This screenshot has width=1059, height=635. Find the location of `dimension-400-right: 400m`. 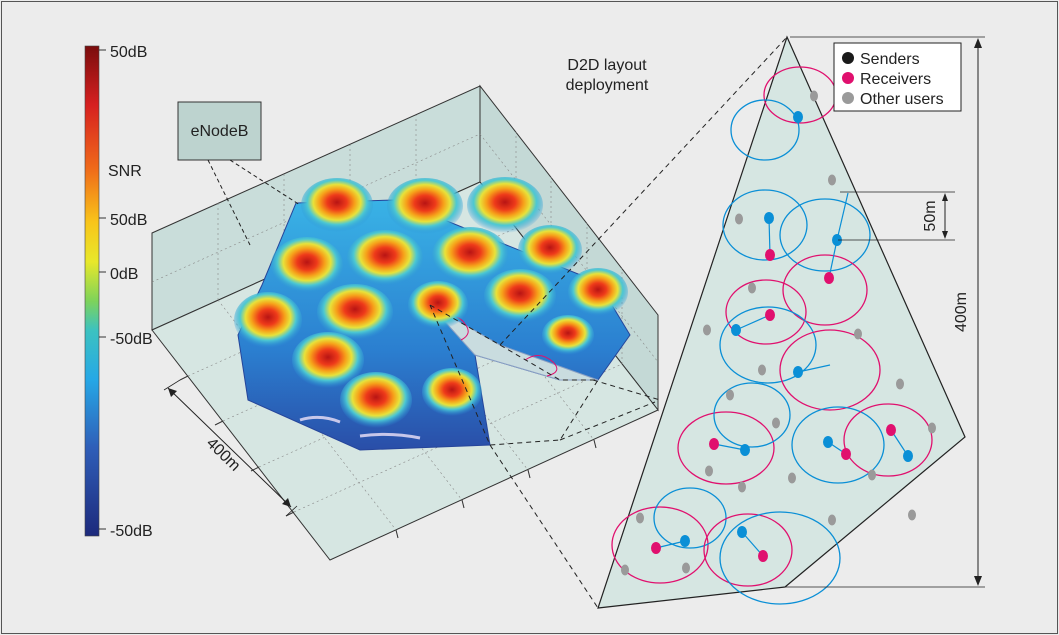

dimension-400-right: 400m is located at coordinates (961, 312).